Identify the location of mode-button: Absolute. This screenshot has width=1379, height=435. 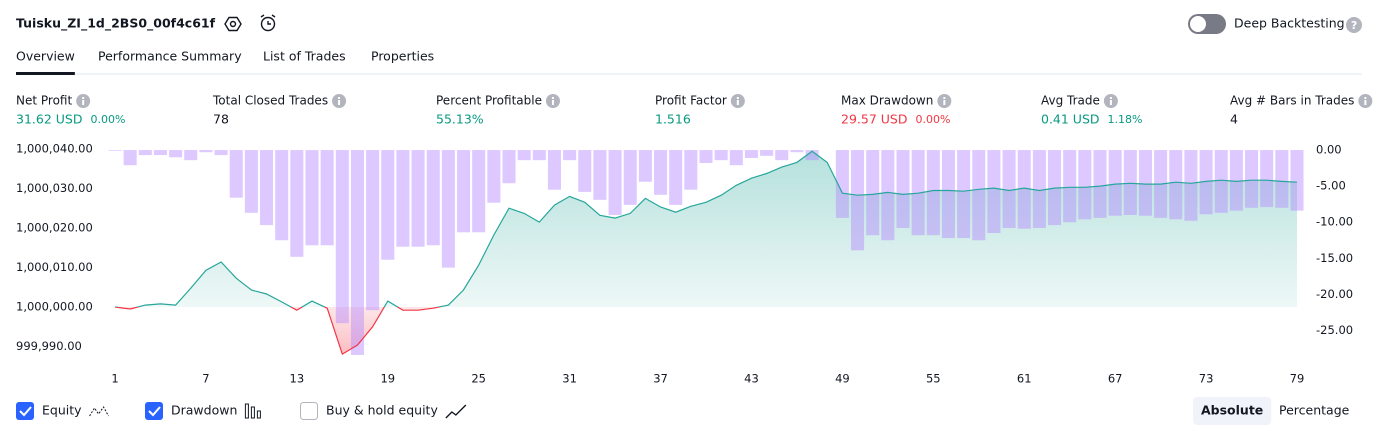
(1232, 411).